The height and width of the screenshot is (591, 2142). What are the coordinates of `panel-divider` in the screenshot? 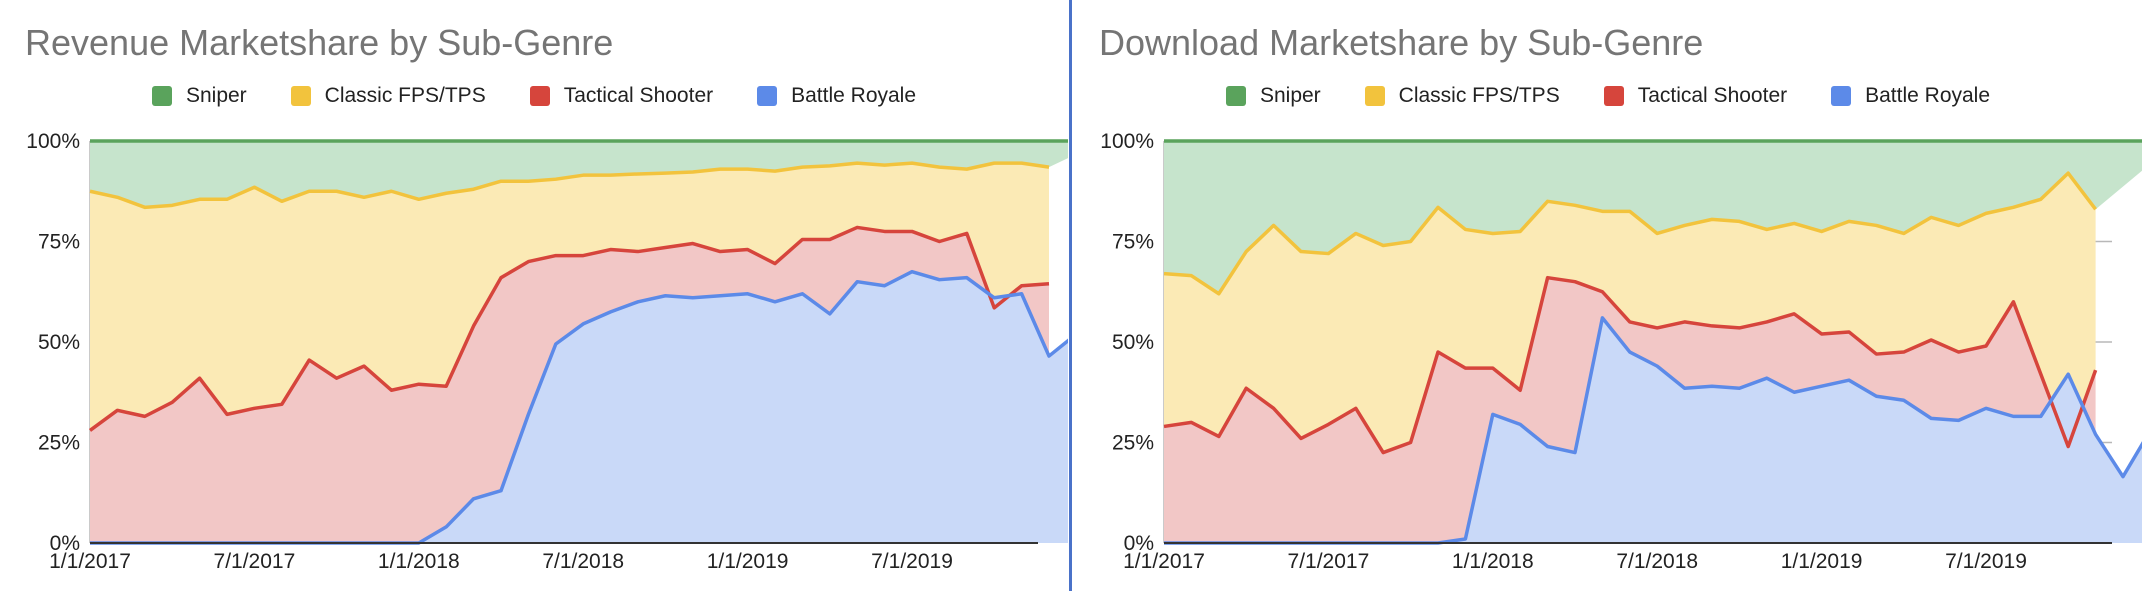 It's located at (1070, 295).